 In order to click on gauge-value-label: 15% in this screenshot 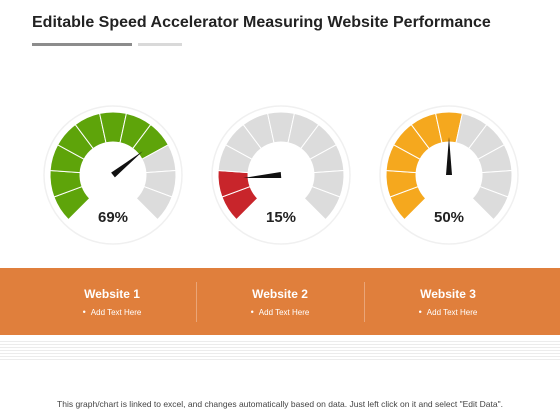, I will do `click(281, 217)`.